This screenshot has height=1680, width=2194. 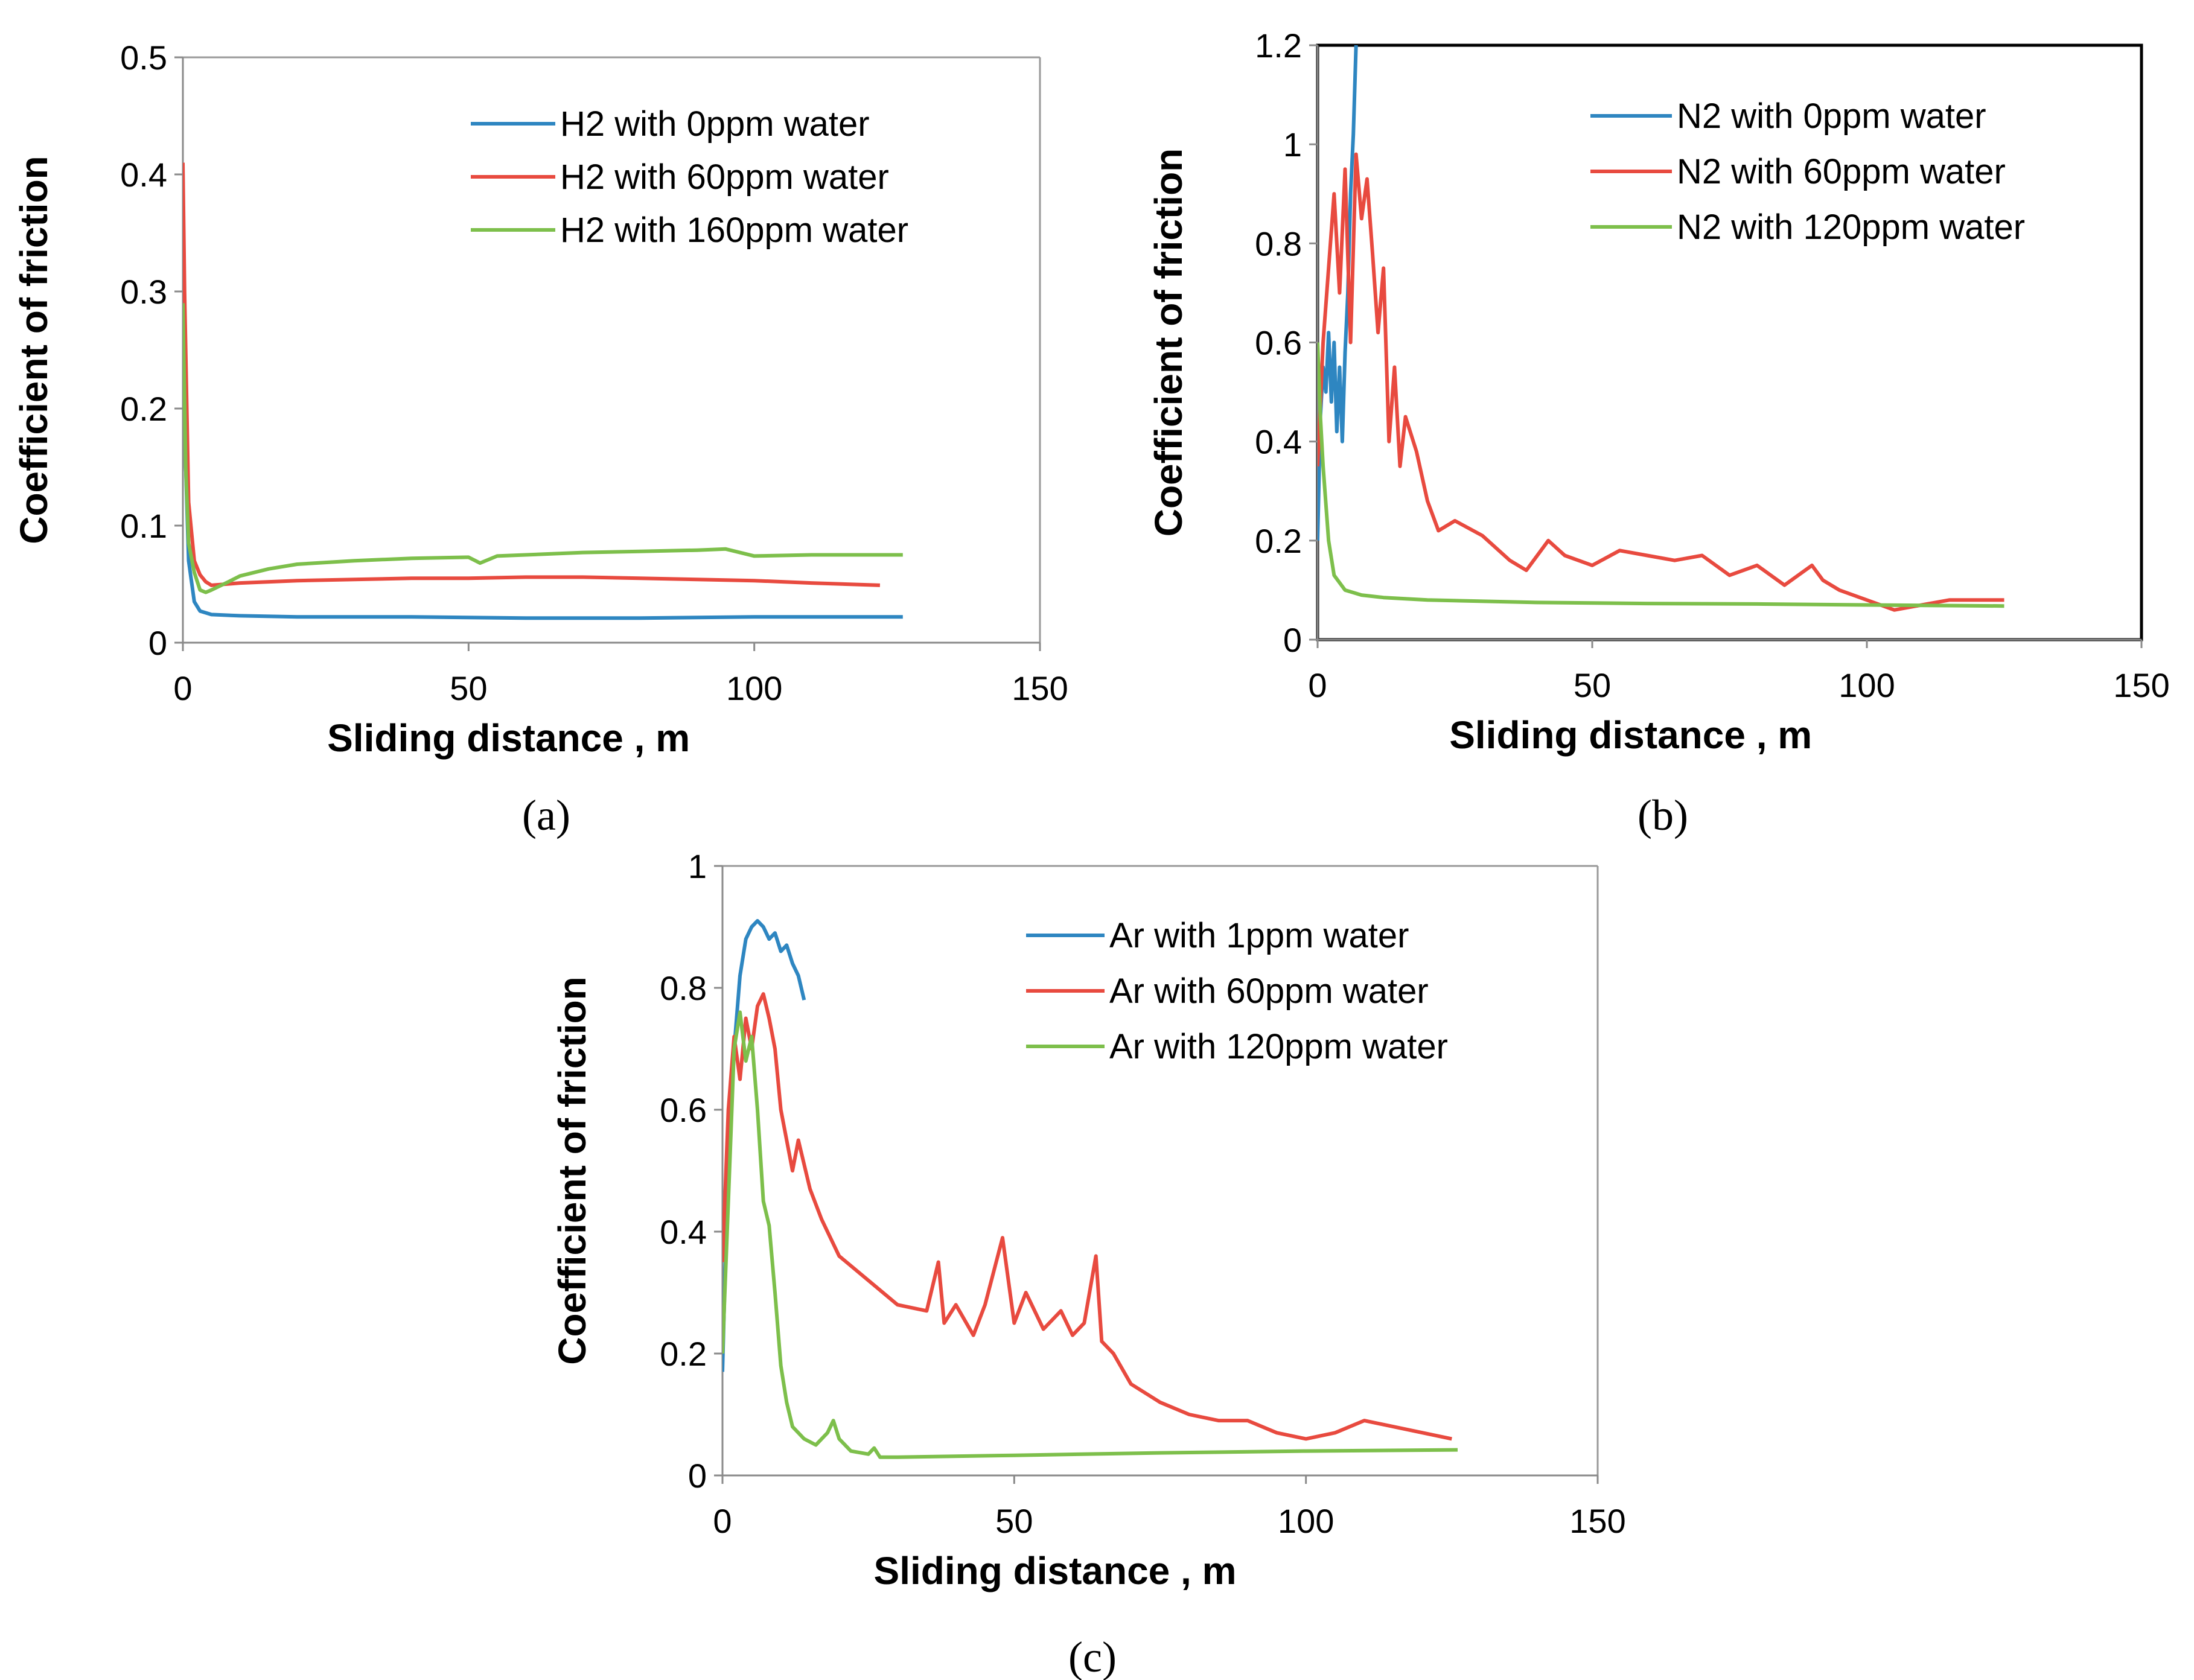 What do you see at coordinates (143, 526) in the screenshot?
I see `y-tick-label: 0.1` at bounding box center [143, 526].